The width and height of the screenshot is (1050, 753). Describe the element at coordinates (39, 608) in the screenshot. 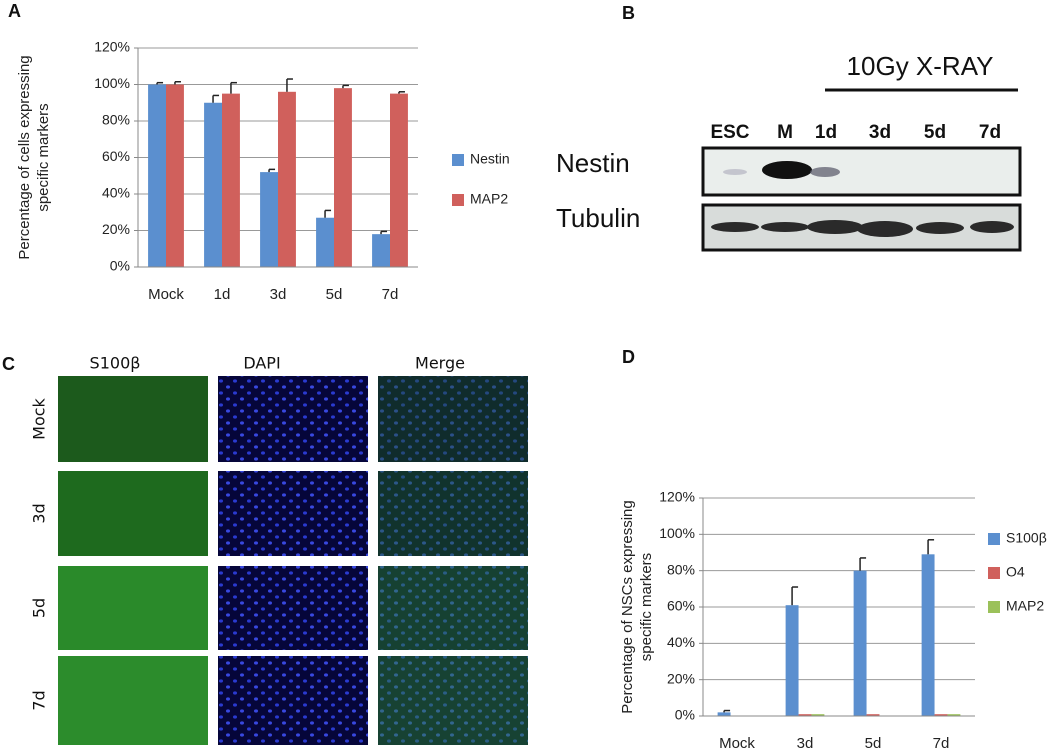

I see `row-label: 5d` at that location.